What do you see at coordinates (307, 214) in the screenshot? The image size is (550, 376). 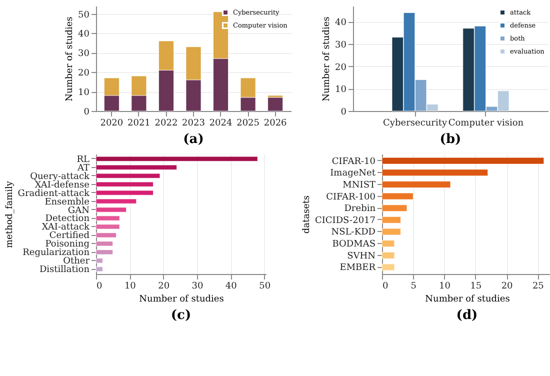 I see `y-axis-title: datasets` at bounding box center [307, 214].